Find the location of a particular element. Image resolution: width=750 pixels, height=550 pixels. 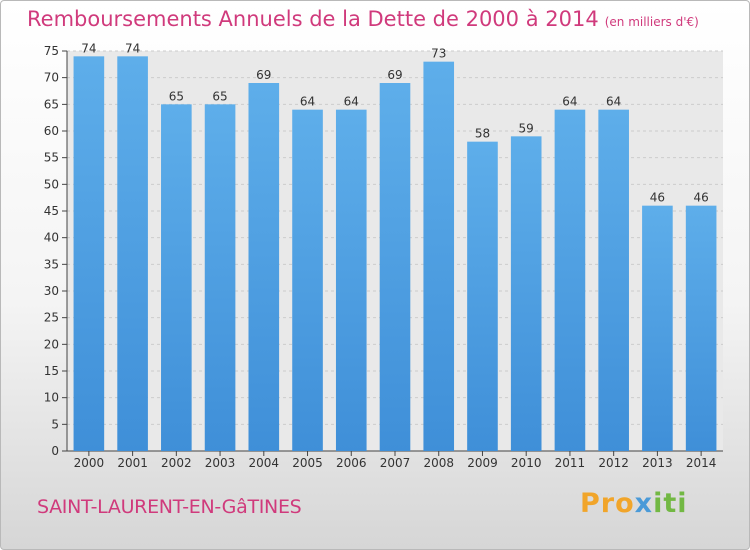

x-tick-label: 2010 is located at coordinates (526, 463).